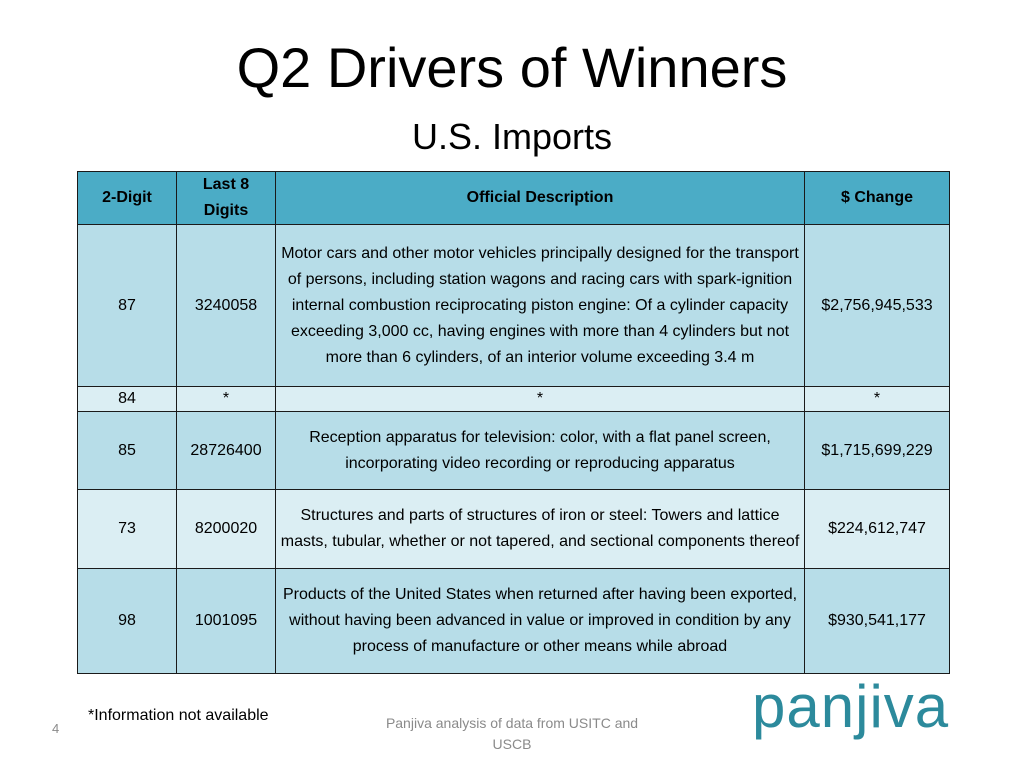 Image resolution: width=1024 pixels, height=768 pixels. I want to click on table-row: 84 * * *, so click(513, 399).